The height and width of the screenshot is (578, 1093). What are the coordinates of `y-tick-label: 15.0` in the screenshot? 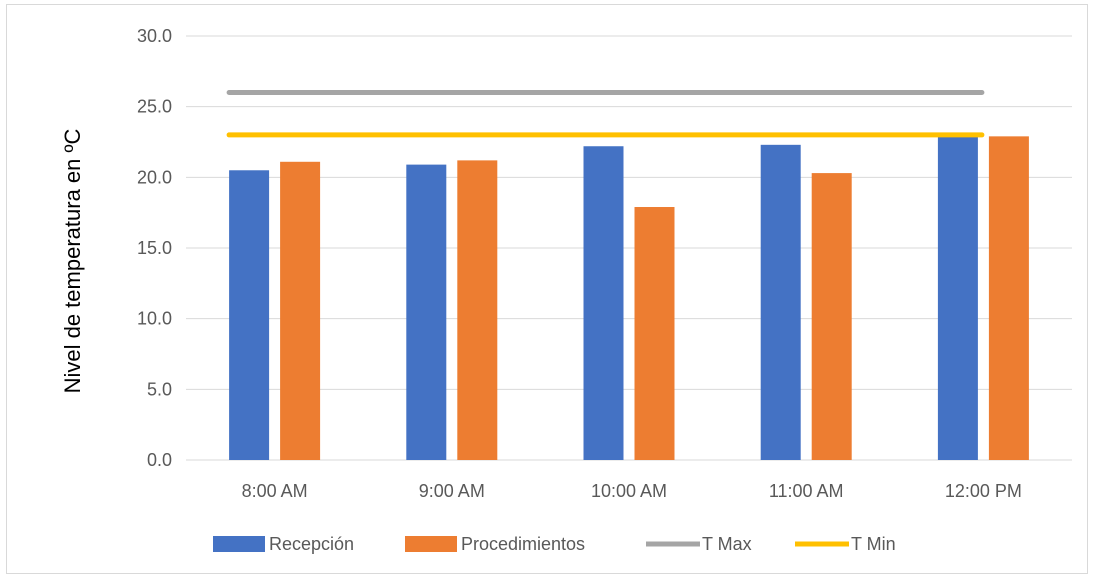 It's located at (154, 248).